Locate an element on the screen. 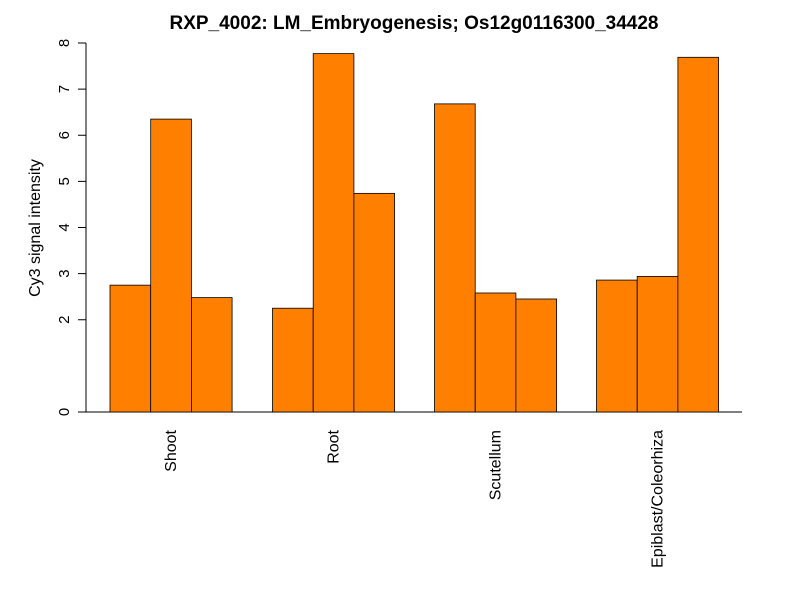 The image size is (800, 600). y-ticks: 0 2 3 4 5 6 7 8 is located at coordinates (71, 227).